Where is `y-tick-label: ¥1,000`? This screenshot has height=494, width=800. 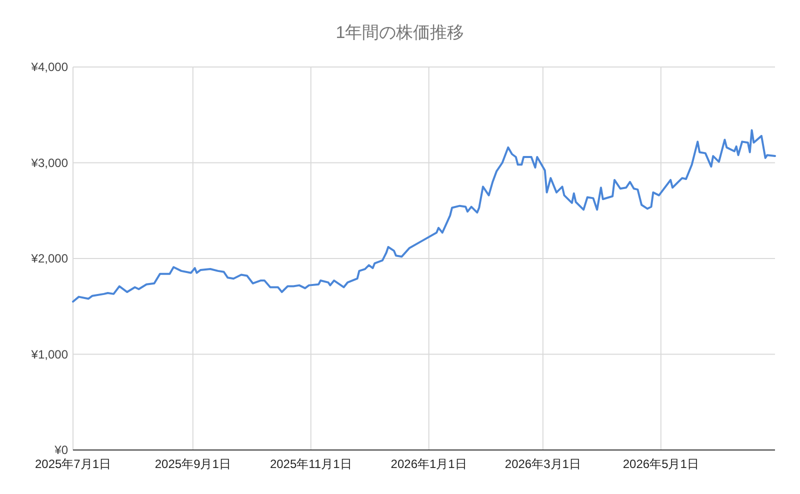
y-tick-label: ¥1,000 is located at coordinates (49, 354).